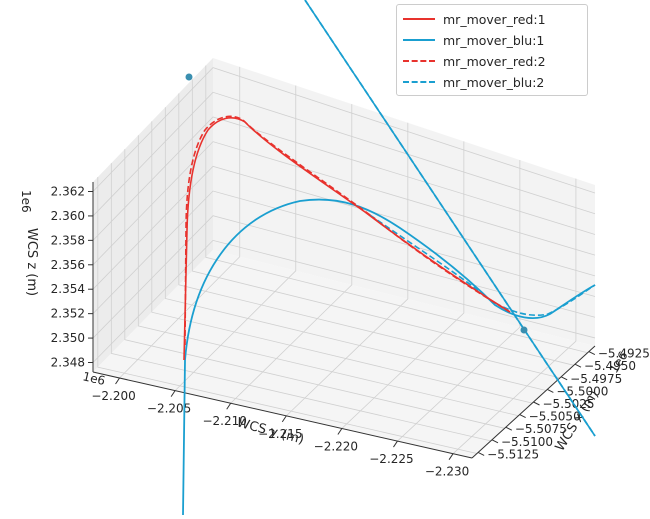  Describe the element at coordinates (582, 391) in the screenshot. I see `x-tick-label: −5.5000` at that location.